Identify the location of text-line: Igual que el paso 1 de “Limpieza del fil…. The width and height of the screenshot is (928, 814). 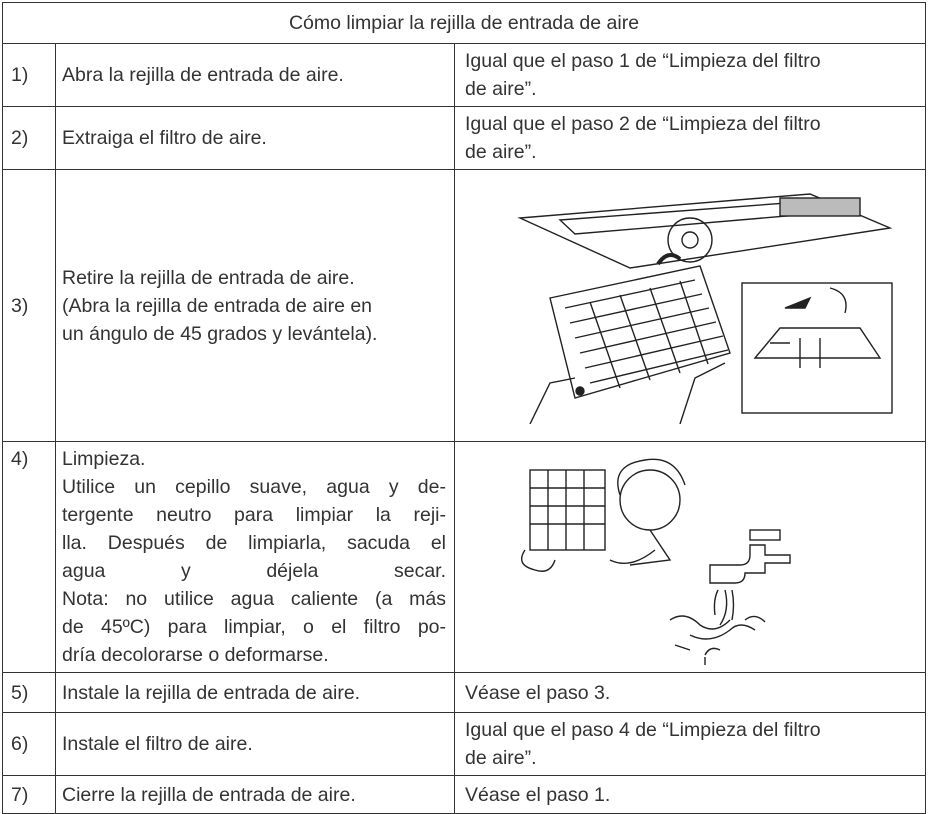
(643, 61).